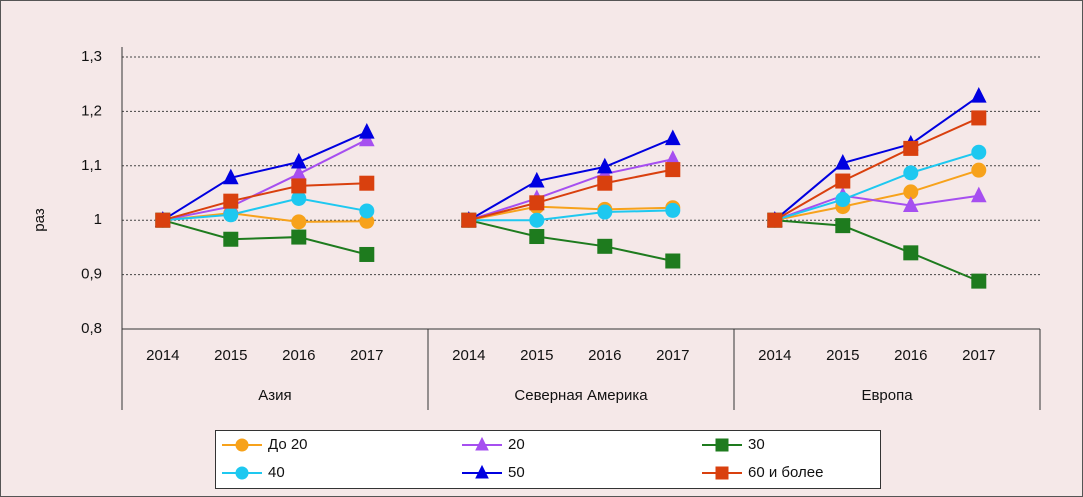 Image resolution: width=1083 pixels, height=497 pixels. What do you see at coordinates (581, 395) in the screenshot?
I see `group-label: Северная Америка` at bounding box center [581, 395].